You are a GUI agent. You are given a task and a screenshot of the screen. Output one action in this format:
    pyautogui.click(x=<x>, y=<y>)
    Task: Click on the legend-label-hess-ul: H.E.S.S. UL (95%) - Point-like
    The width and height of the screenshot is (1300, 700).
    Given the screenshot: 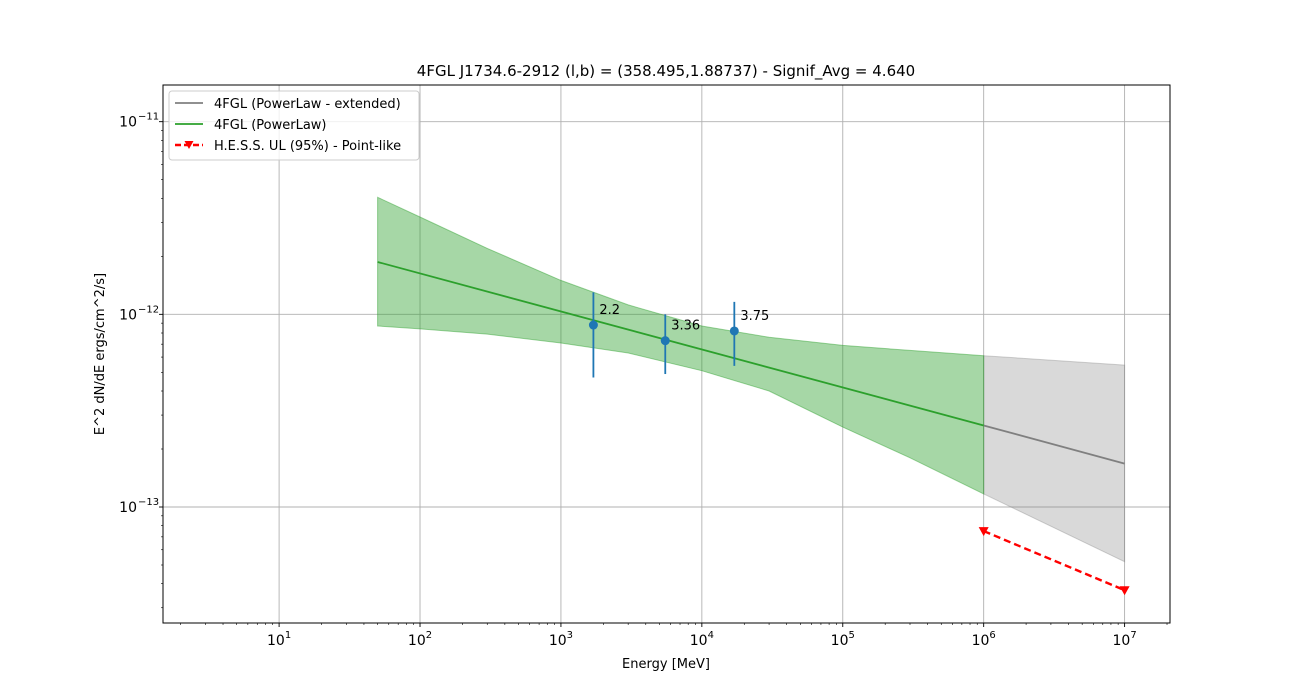 What is the action you would take?
    pyautogui.click(x=307, y=146)
    